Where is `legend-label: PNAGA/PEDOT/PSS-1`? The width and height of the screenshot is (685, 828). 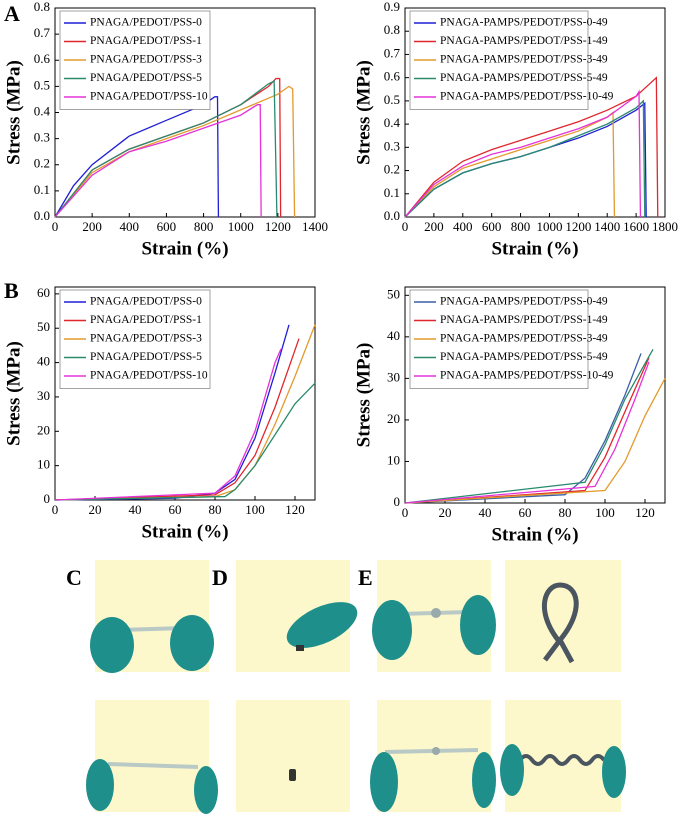 legend-label: PNAGA/PEDOT/PSS-1 is located at coordinates (146, 41).